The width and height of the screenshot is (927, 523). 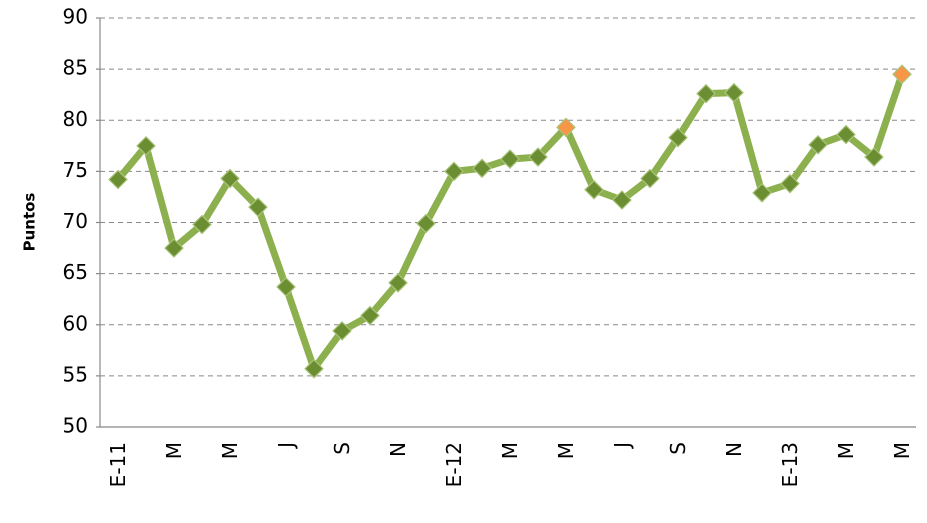 What do you see at coordinates (454, 464) in the screenshot?
I see `x-tick-label: E-12` at bounding box center [454, 464].